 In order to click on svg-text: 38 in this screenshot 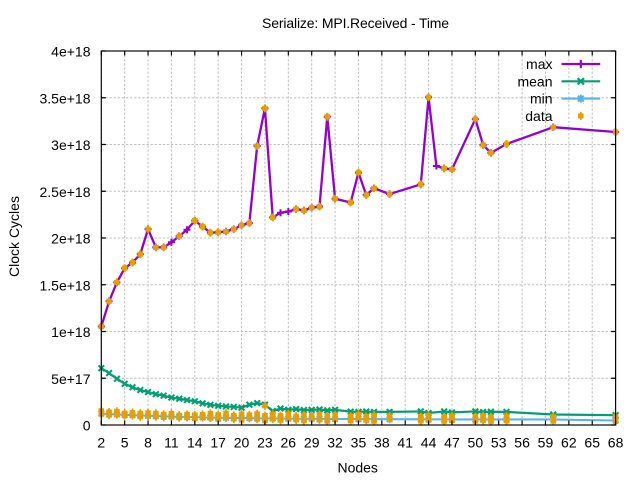, I will do `click(382, 443)`.